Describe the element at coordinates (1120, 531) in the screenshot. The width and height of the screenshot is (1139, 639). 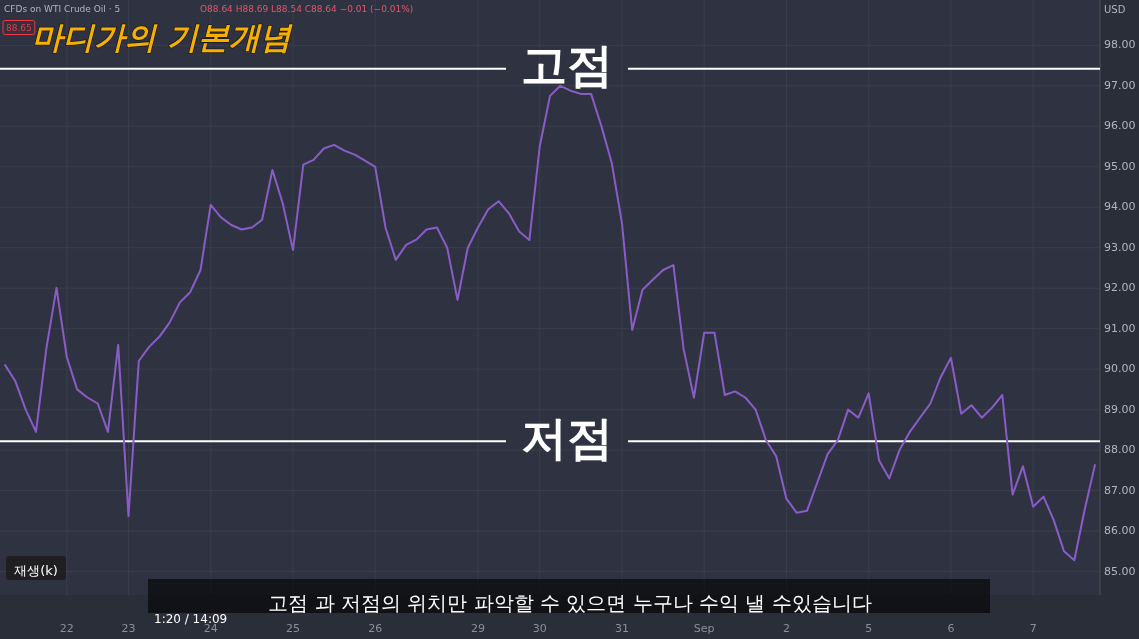
I see `y-tick-label: 86.00` at that location.